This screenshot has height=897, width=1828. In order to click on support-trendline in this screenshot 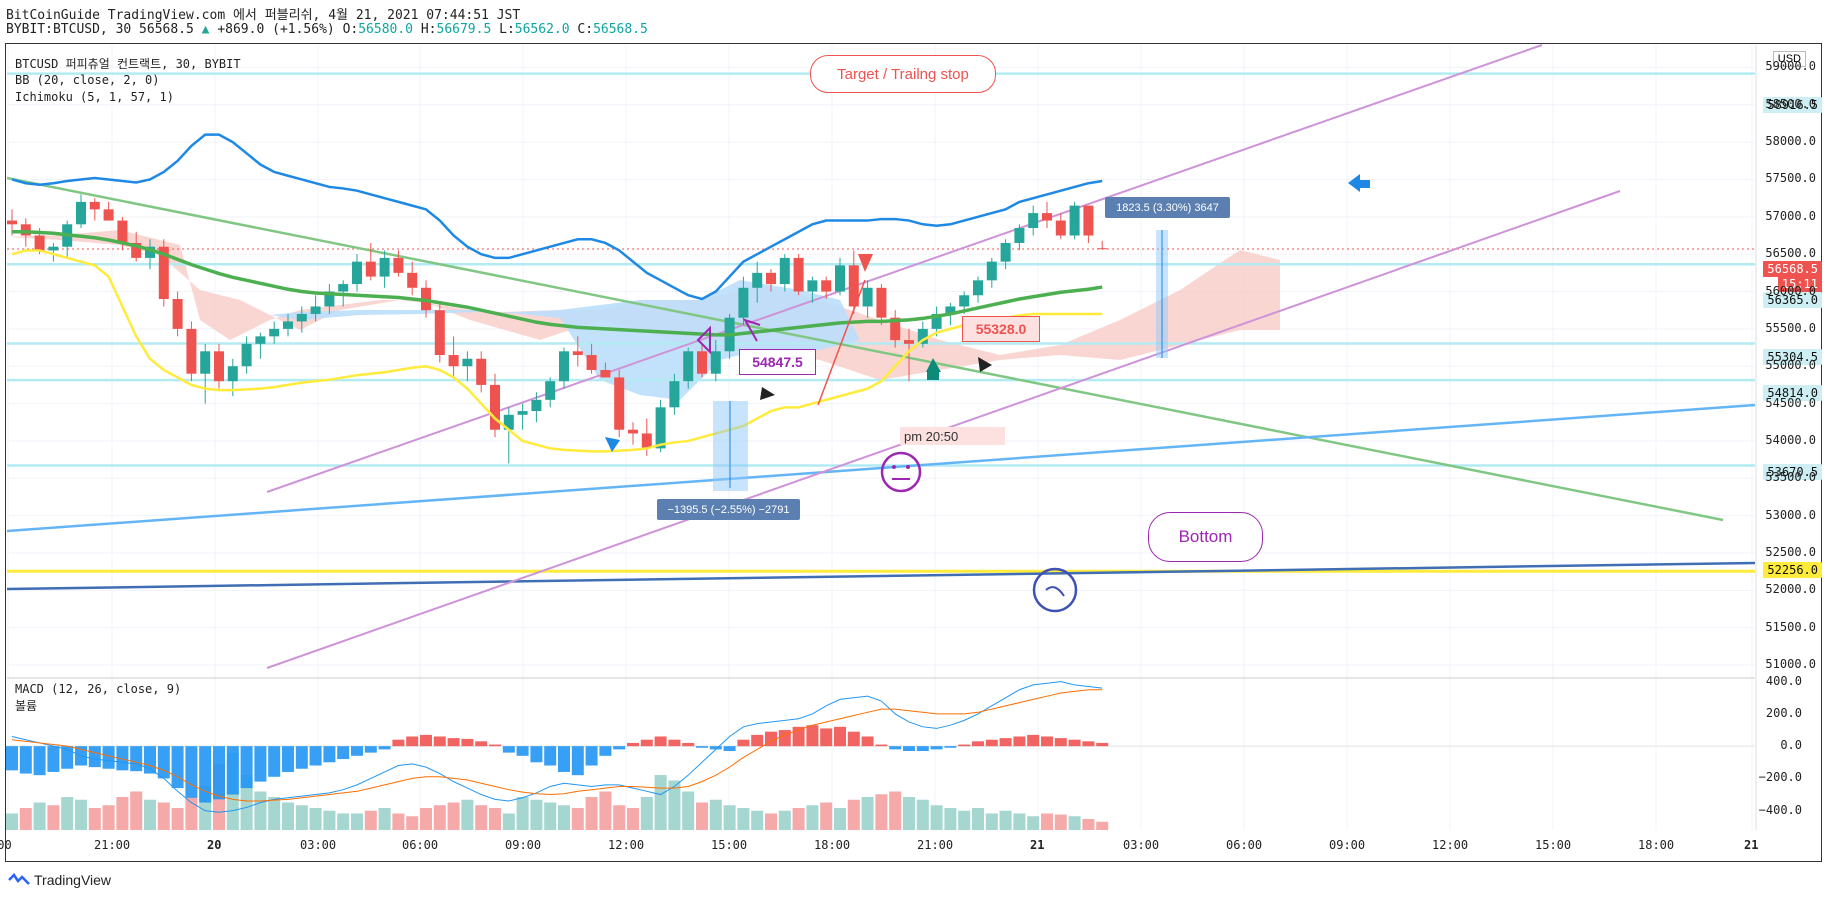, I will do `click(881, 576)`.